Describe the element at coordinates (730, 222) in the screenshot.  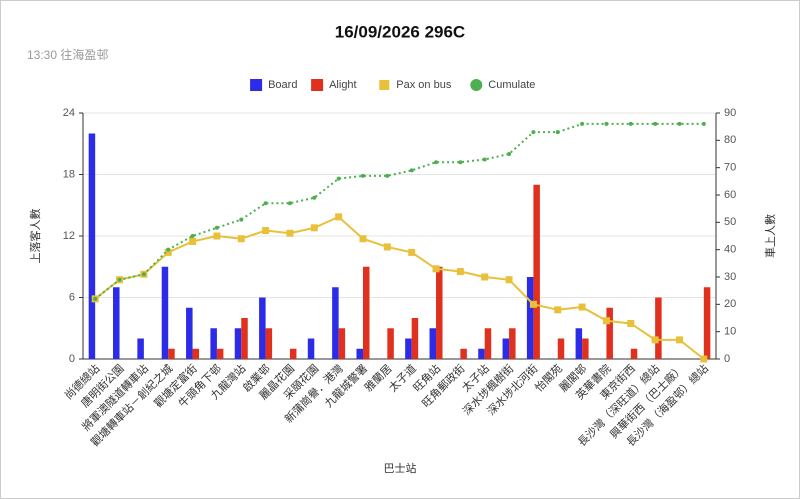
I see `y2-tick-label: 50` at that location.